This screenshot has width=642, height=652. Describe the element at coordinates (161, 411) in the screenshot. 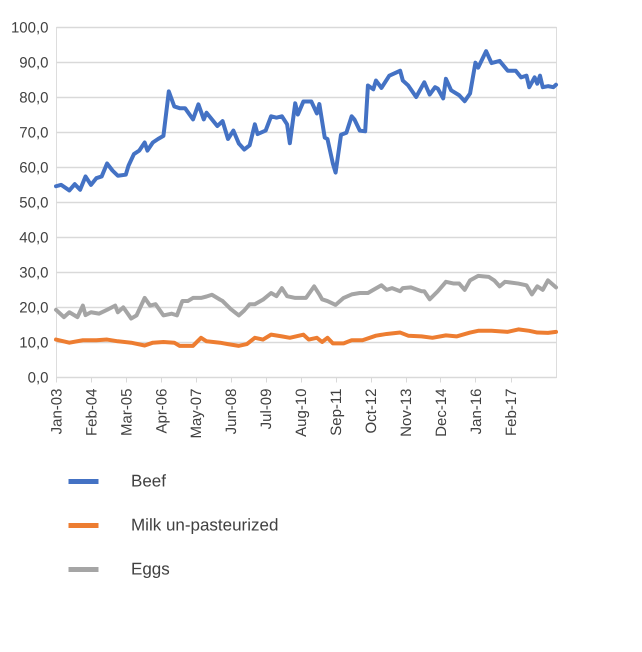

I see `x-tick-label: Apr-06` at that location.